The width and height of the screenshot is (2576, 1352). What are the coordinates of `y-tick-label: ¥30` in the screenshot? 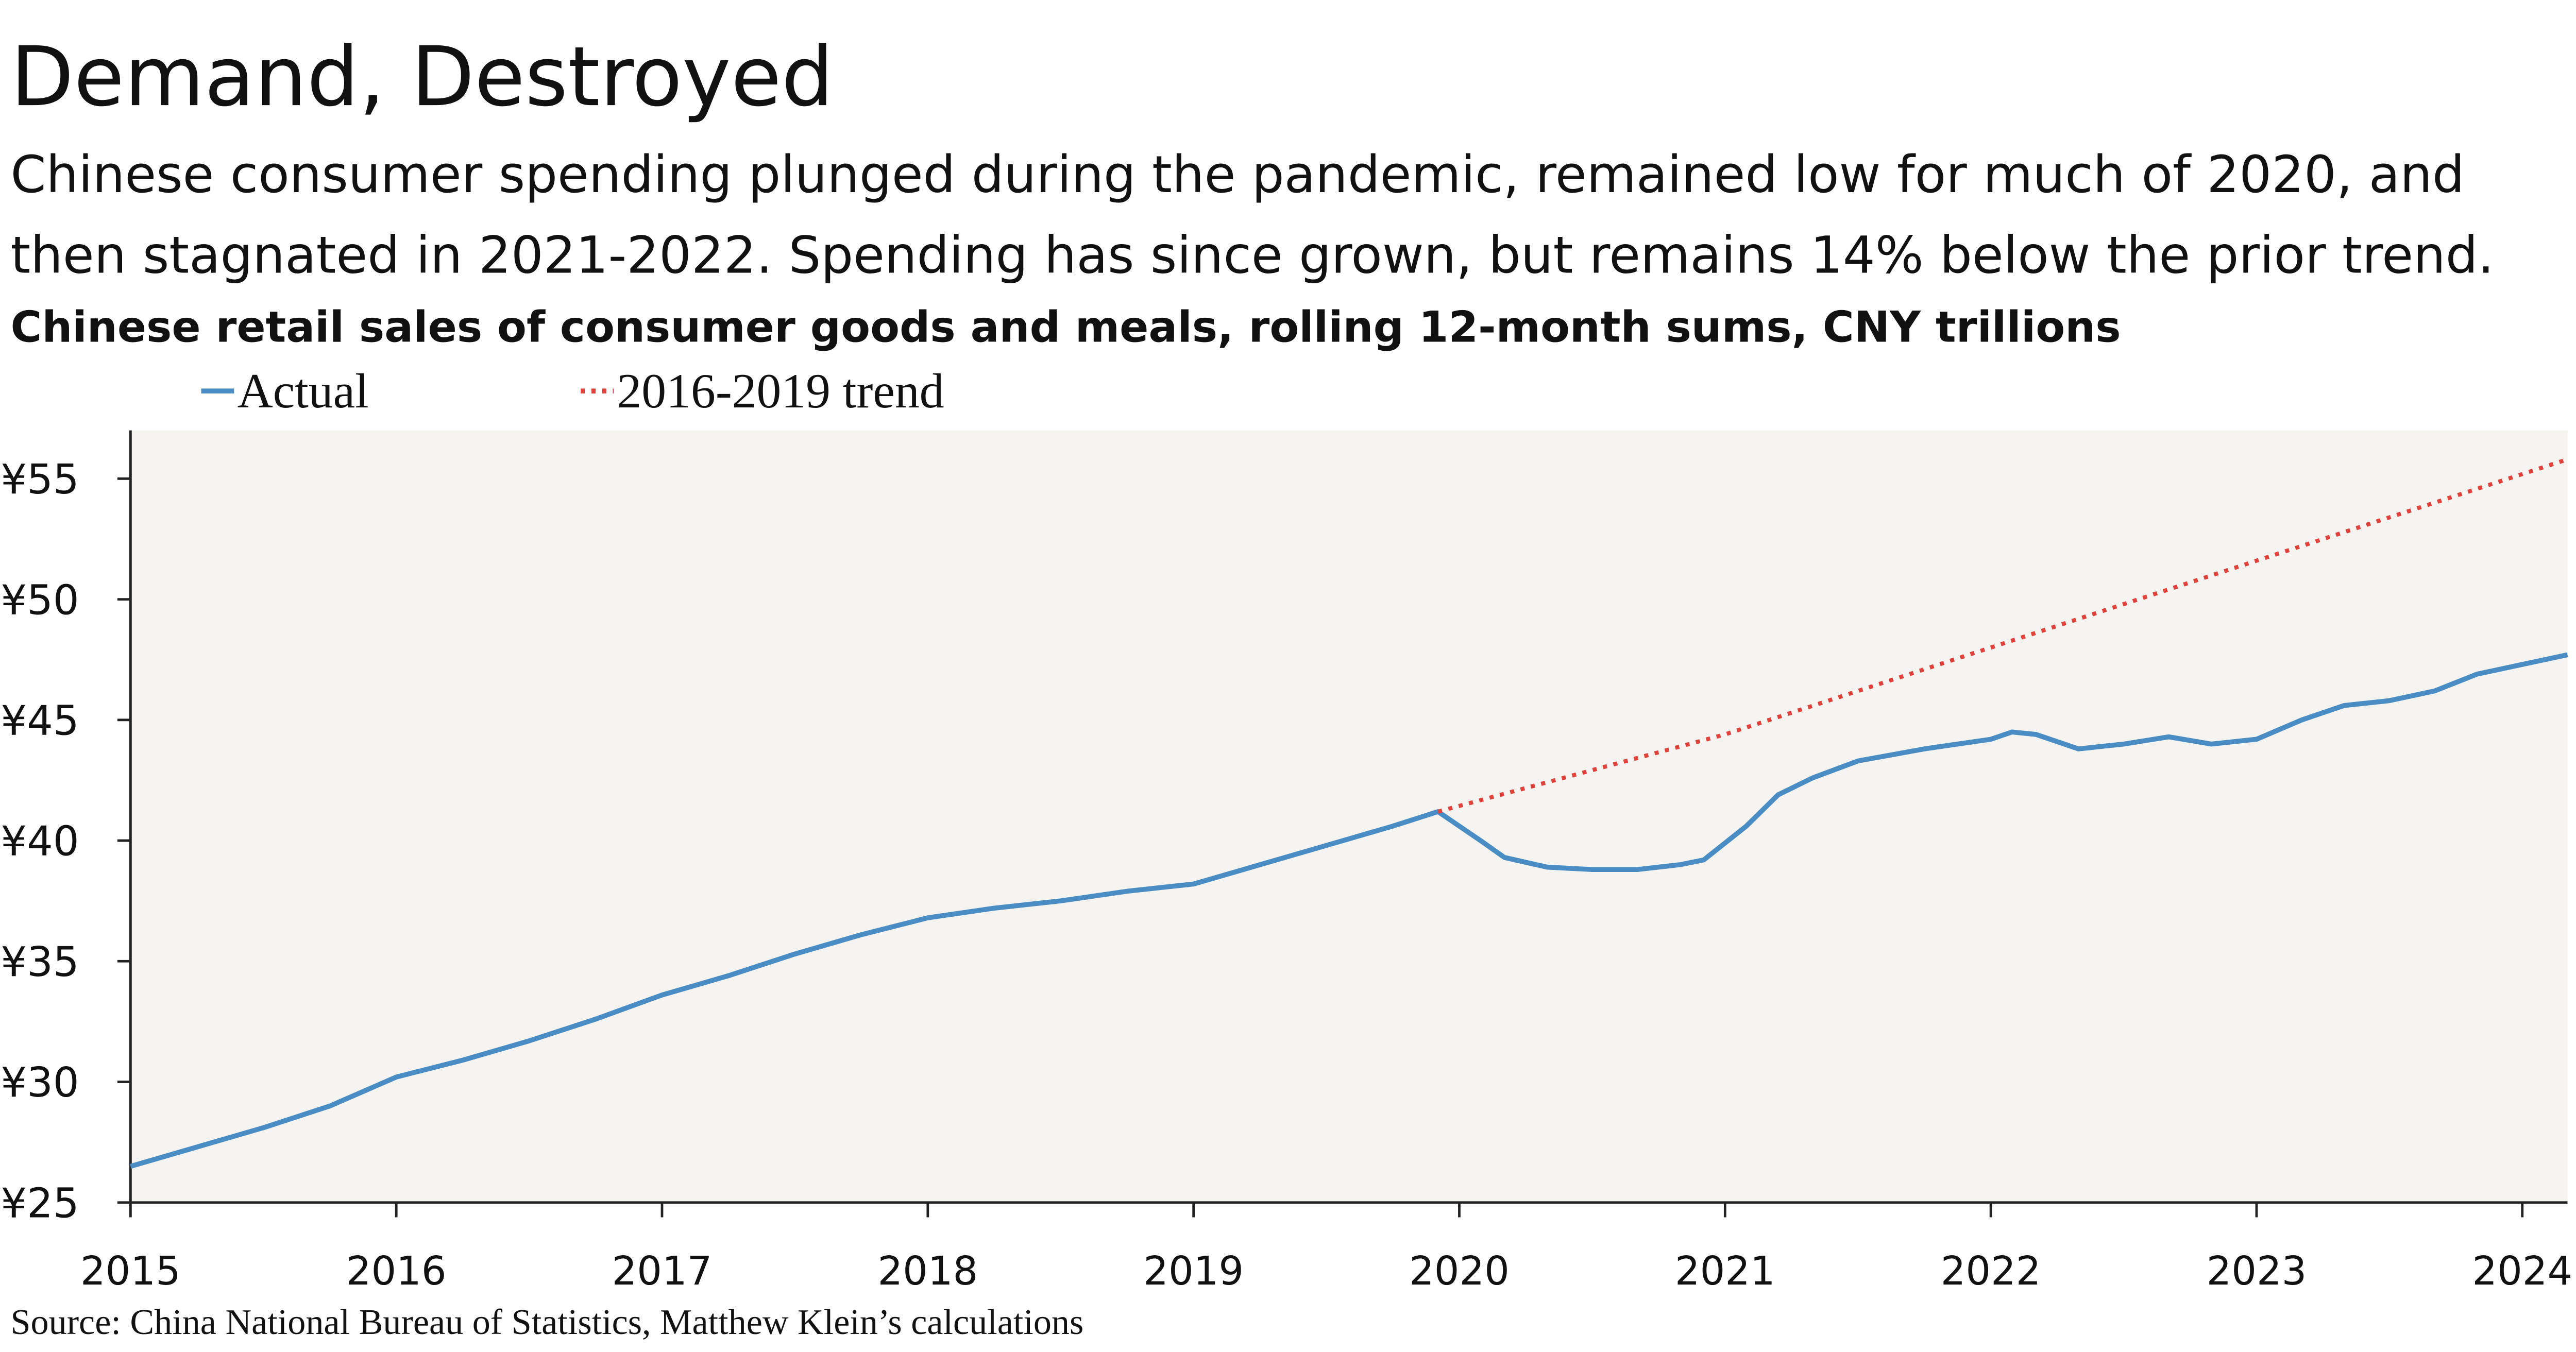 It's located at (40, 1082).